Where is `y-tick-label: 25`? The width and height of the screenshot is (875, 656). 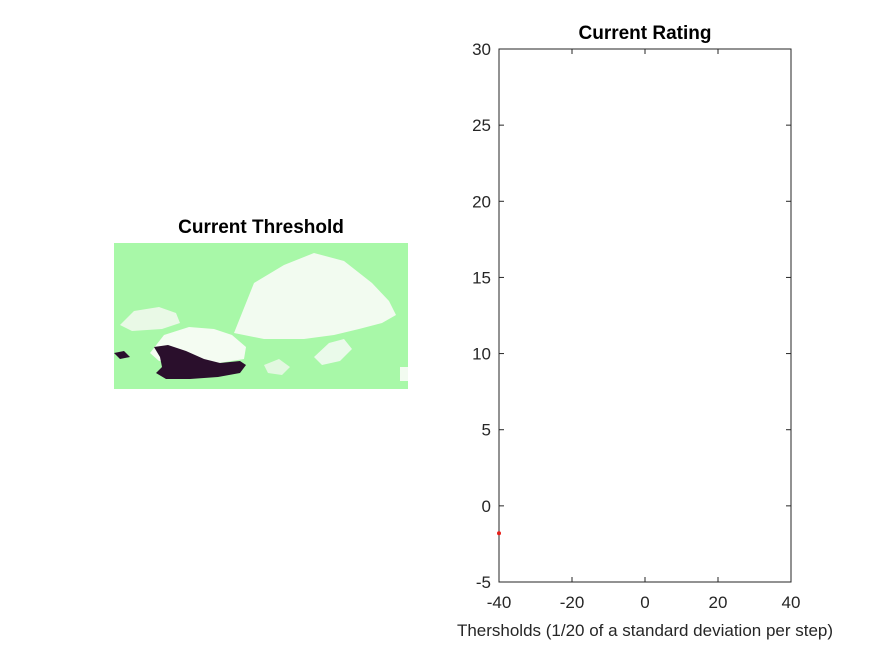 y-tick-label: 25 is located at coordinates (481, 125).